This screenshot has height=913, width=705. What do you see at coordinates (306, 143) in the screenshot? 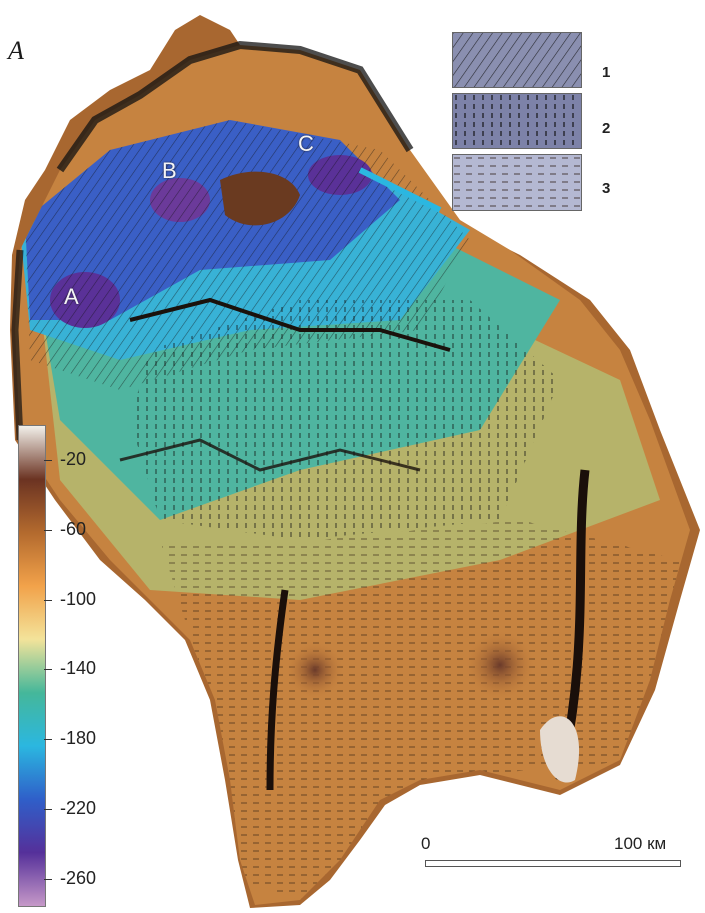
I see `site-label-c: C` at bounding box center [306, 143].